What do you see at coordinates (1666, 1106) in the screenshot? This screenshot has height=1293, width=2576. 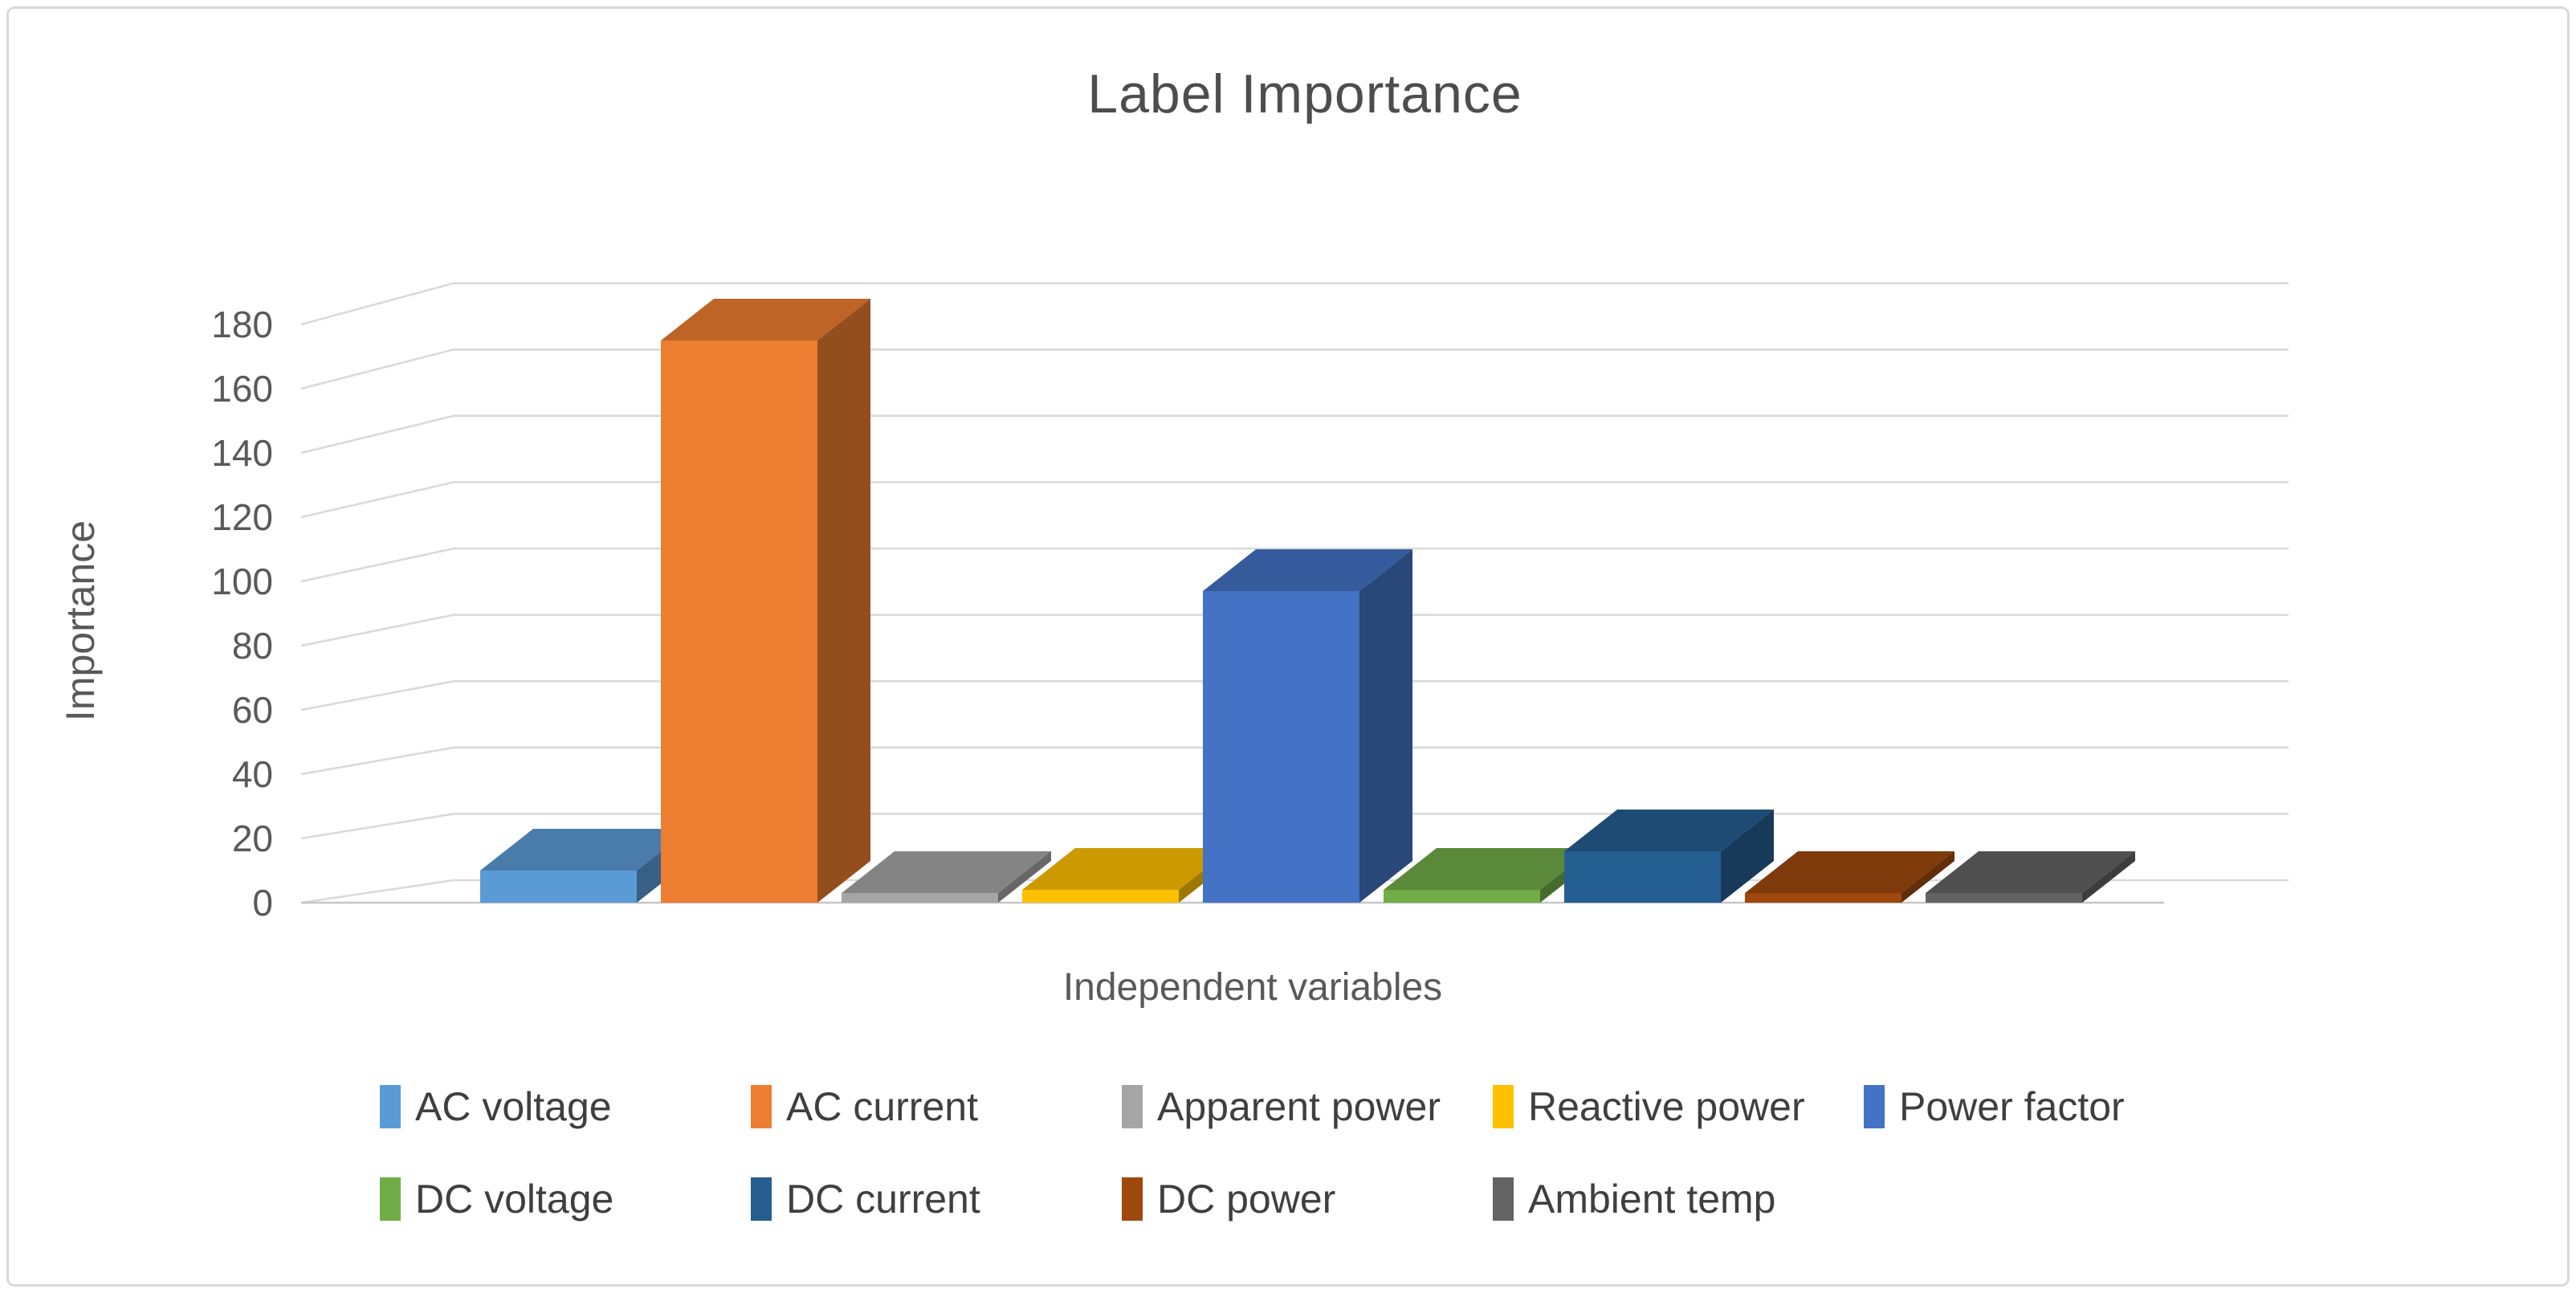 I see `legend-label: Reactive power` at bounding box center [1666, 1106].